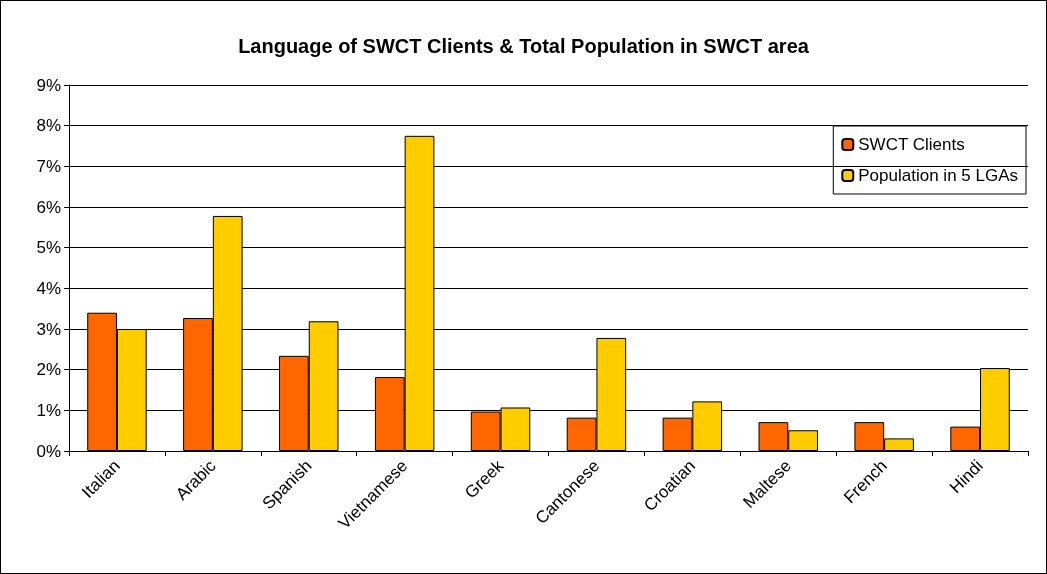 The height and width of the screenshot is (574, 1047). I want to click on legend-label: Population in 5 LGAs, so click(938, 175).